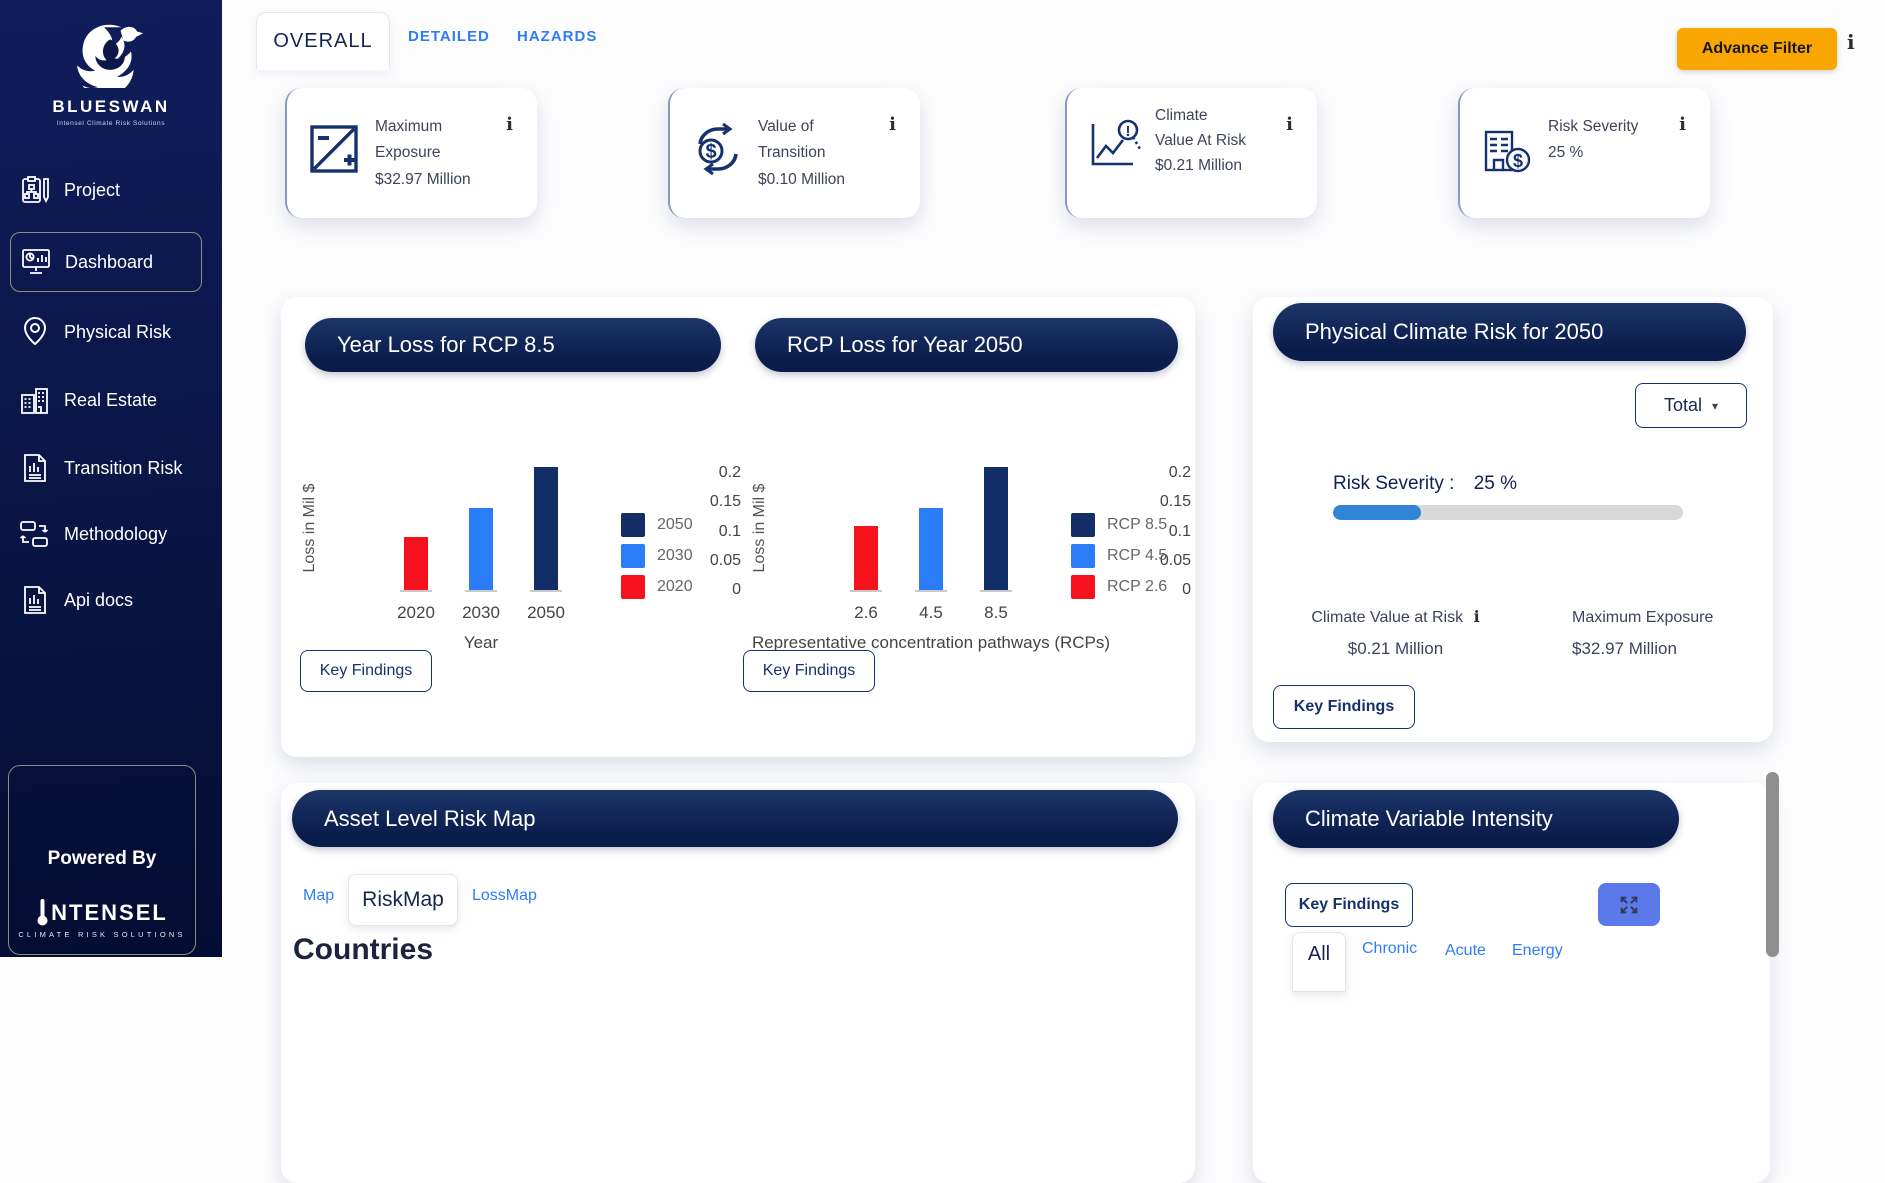  What do you see at coordinates (675, 524) in the screenshot?
I see `legend-label: 2050` at bounding box center [675, 524].